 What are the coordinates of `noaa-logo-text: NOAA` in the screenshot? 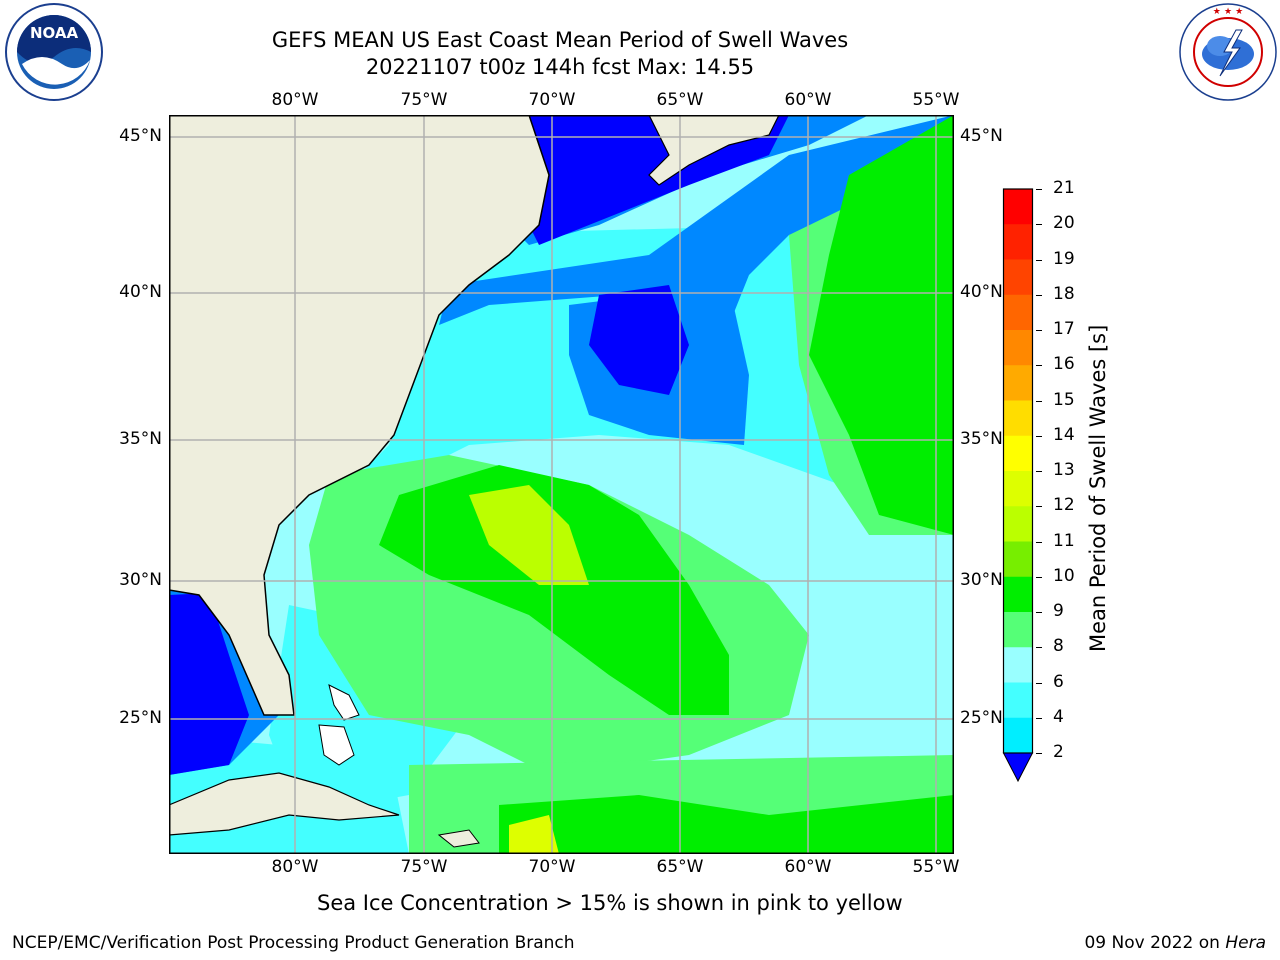 It's located at (54, 33).